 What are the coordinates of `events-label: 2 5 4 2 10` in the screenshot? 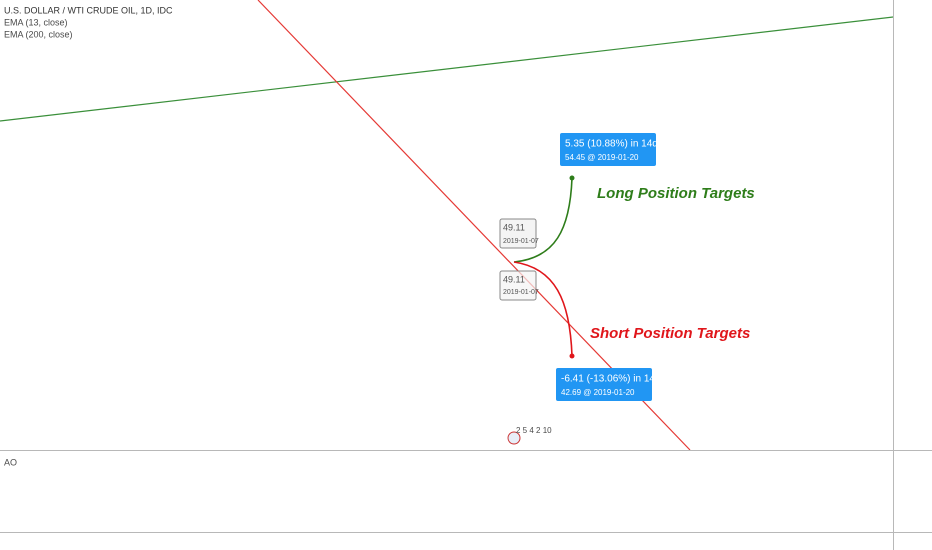 It's located at (534, 430).